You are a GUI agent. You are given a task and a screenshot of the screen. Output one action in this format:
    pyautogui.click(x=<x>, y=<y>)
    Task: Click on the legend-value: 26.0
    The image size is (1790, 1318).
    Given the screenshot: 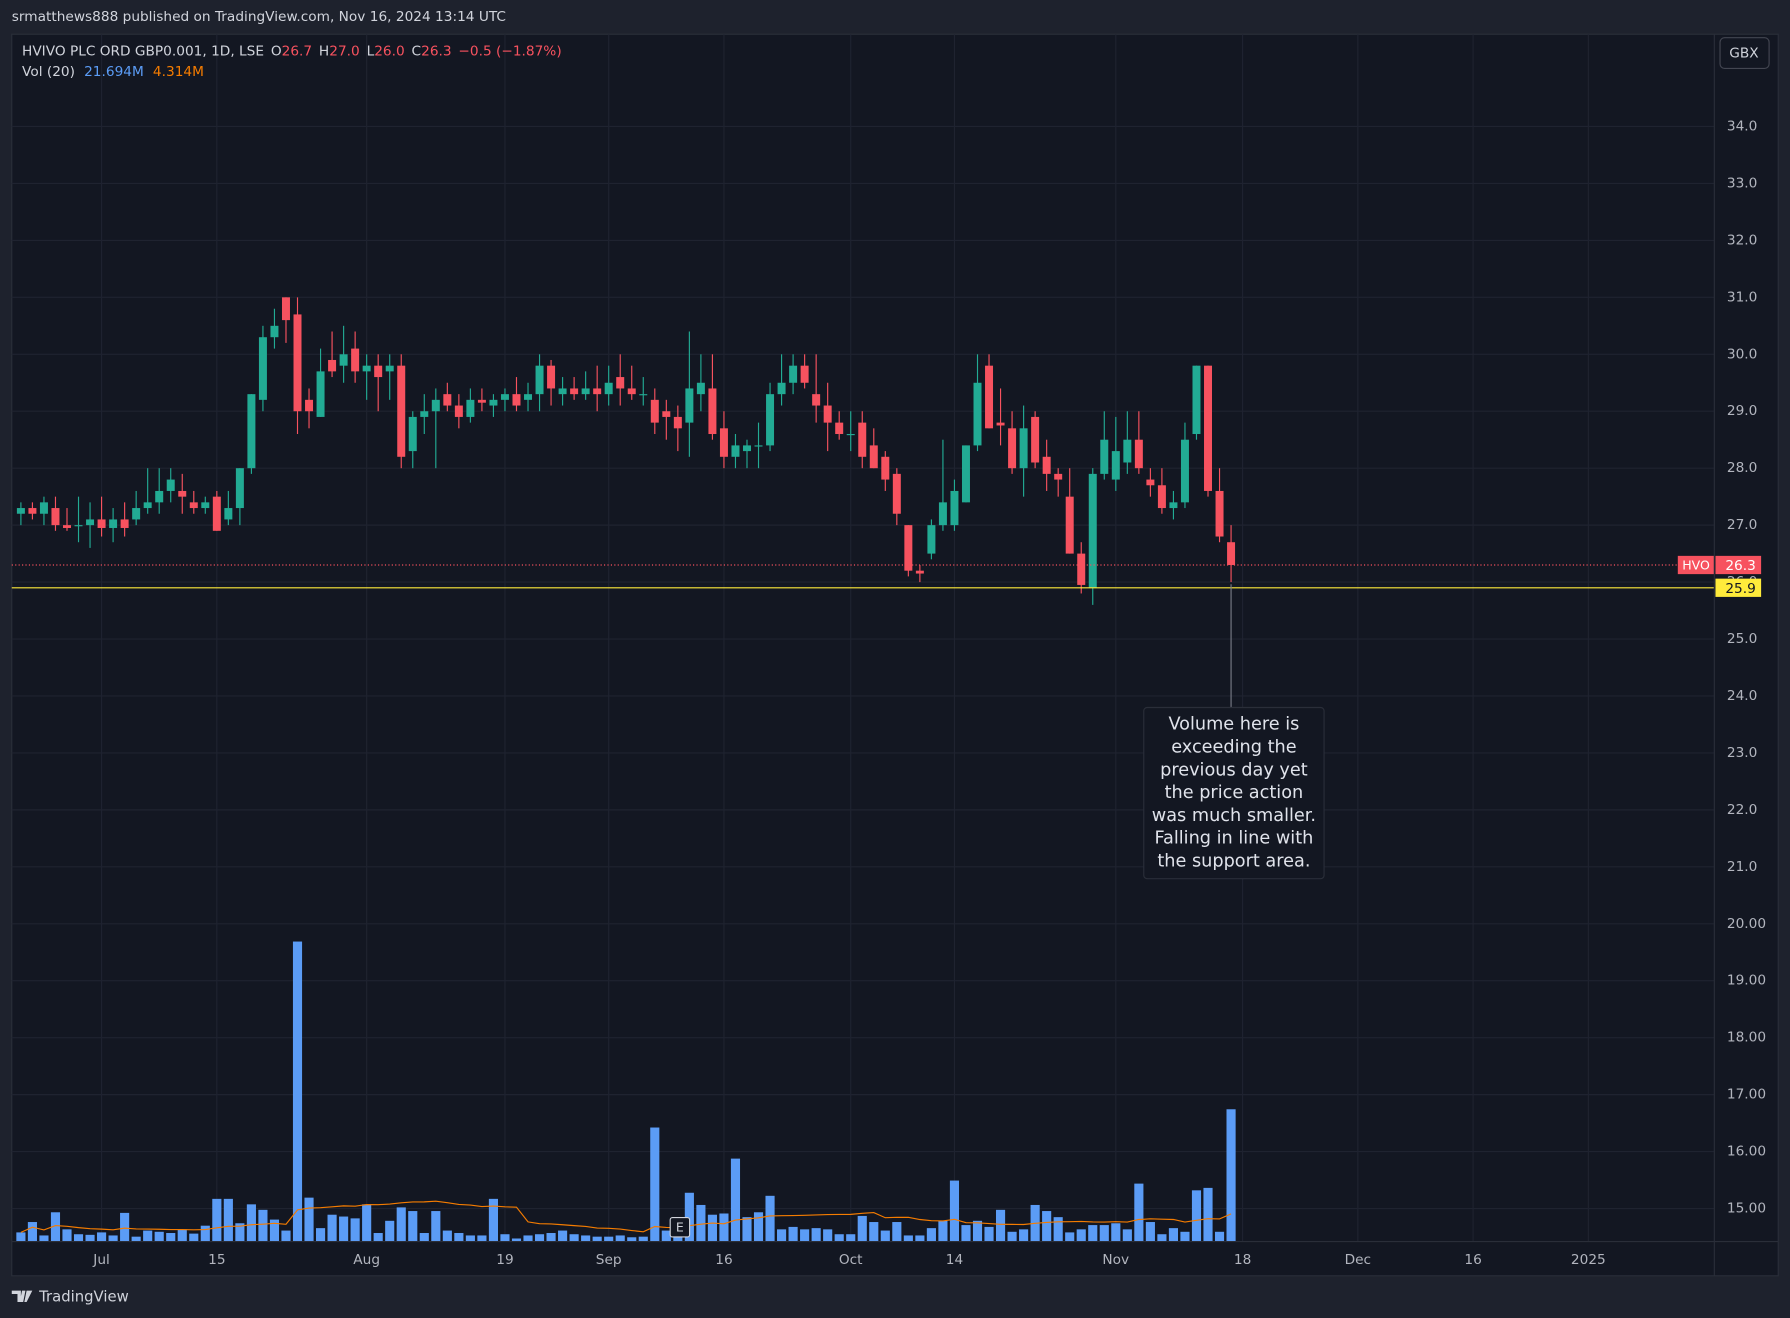 What is the action you would take?
    pyautogui.click(x=389, y=51)
    